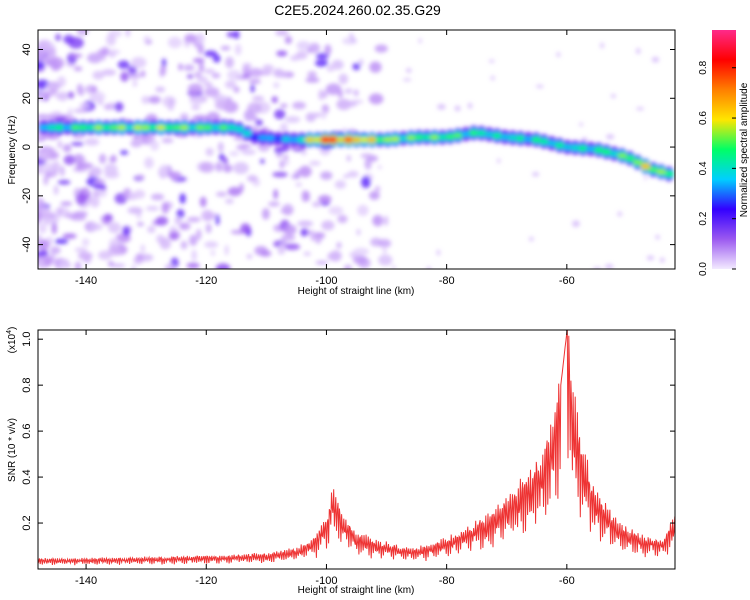 The image size is (750, 600). I want to click on y-tick-label: 0.4, so click(27, 476).